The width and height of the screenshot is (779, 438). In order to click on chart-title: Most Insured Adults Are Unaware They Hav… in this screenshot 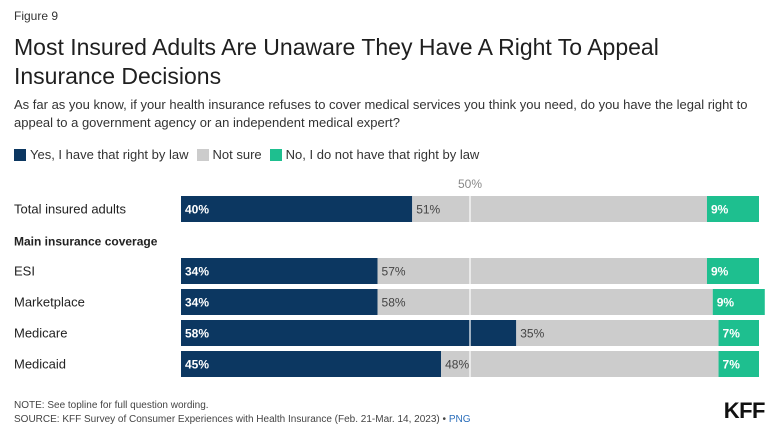, I will do `click(336, 61)`.